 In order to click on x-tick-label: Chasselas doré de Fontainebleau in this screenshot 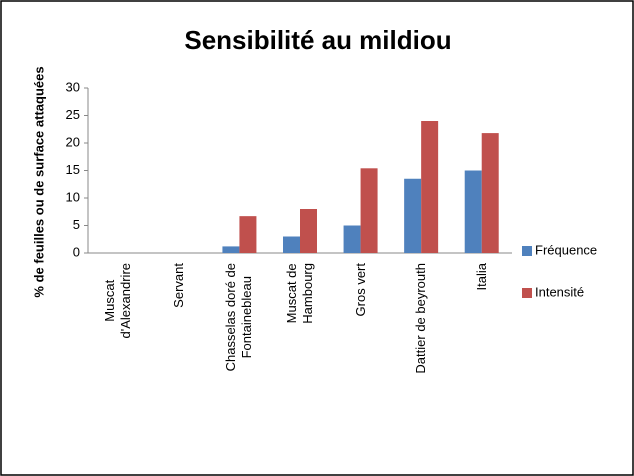, I will do `click(239, 317)`.